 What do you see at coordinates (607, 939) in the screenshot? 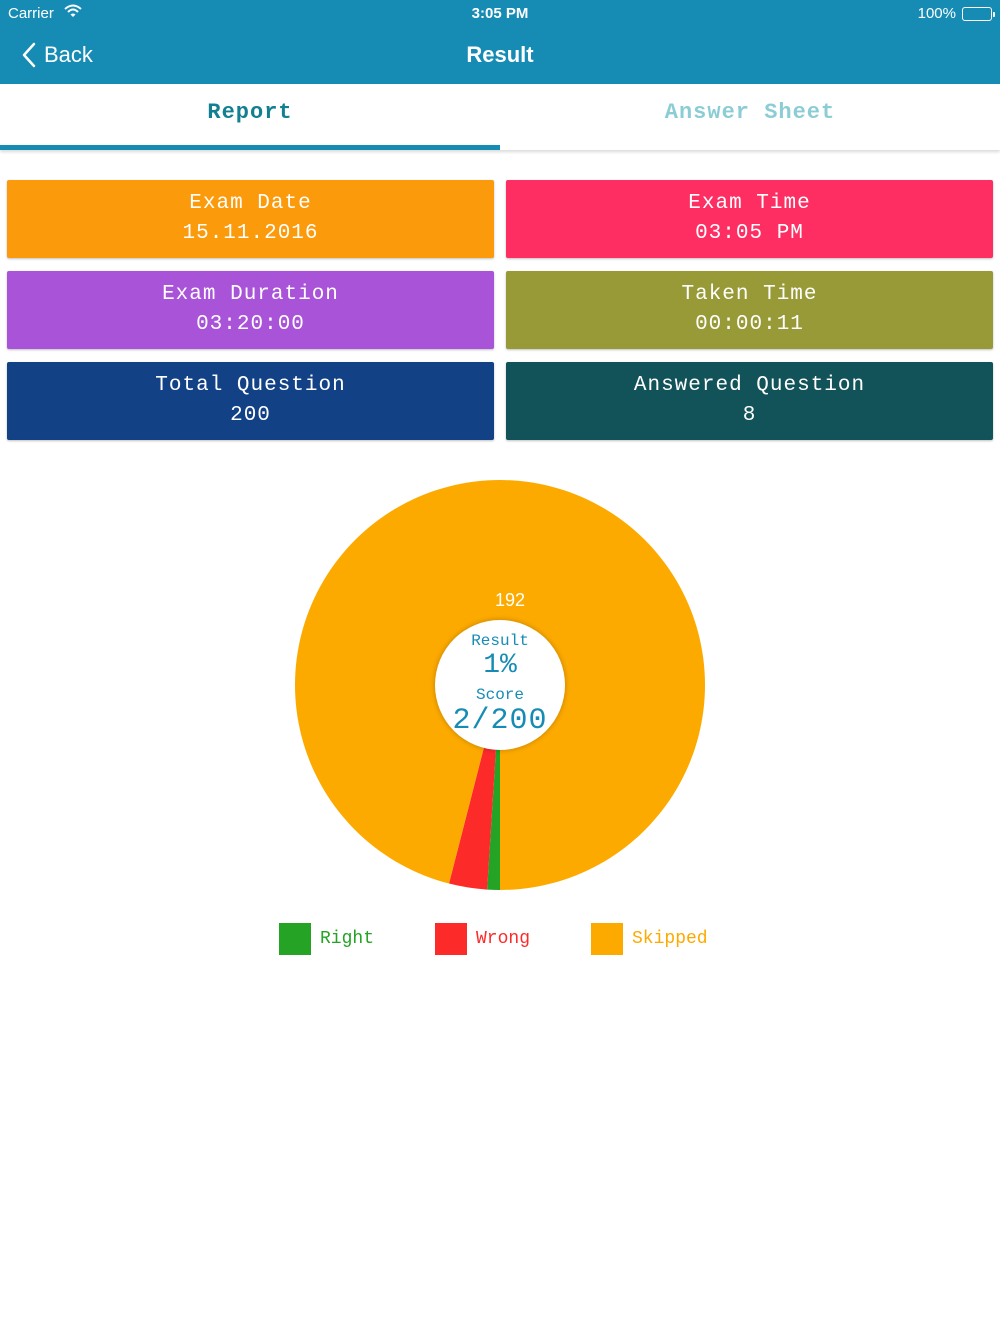
I see `legend-swatch-skipped` at bounding box center [607, 939].